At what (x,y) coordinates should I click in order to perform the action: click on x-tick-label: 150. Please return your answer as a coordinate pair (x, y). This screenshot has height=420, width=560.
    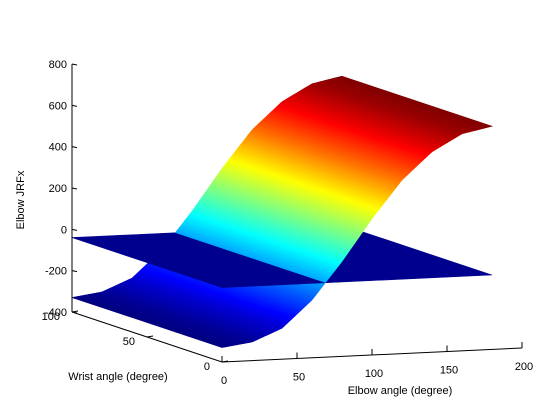
    Looking at the image, I should click on (449, 371).